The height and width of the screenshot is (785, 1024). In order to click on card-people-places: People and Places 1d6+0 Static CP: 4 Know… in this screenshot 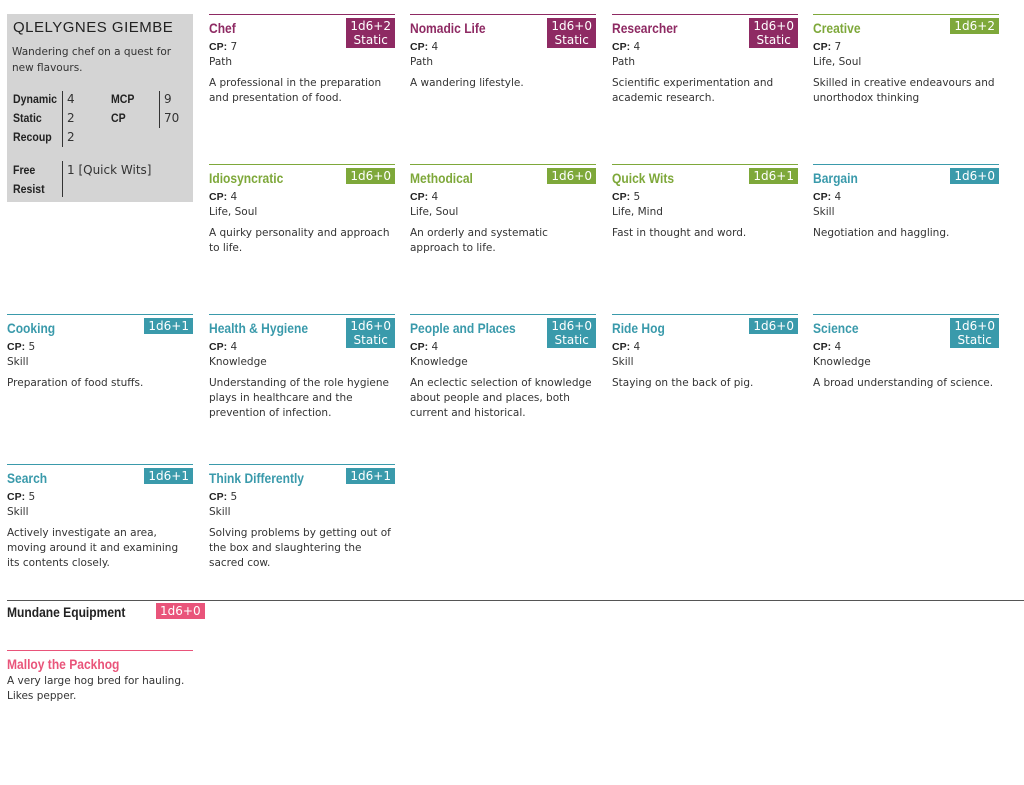, I will do `click(503, 384)`.